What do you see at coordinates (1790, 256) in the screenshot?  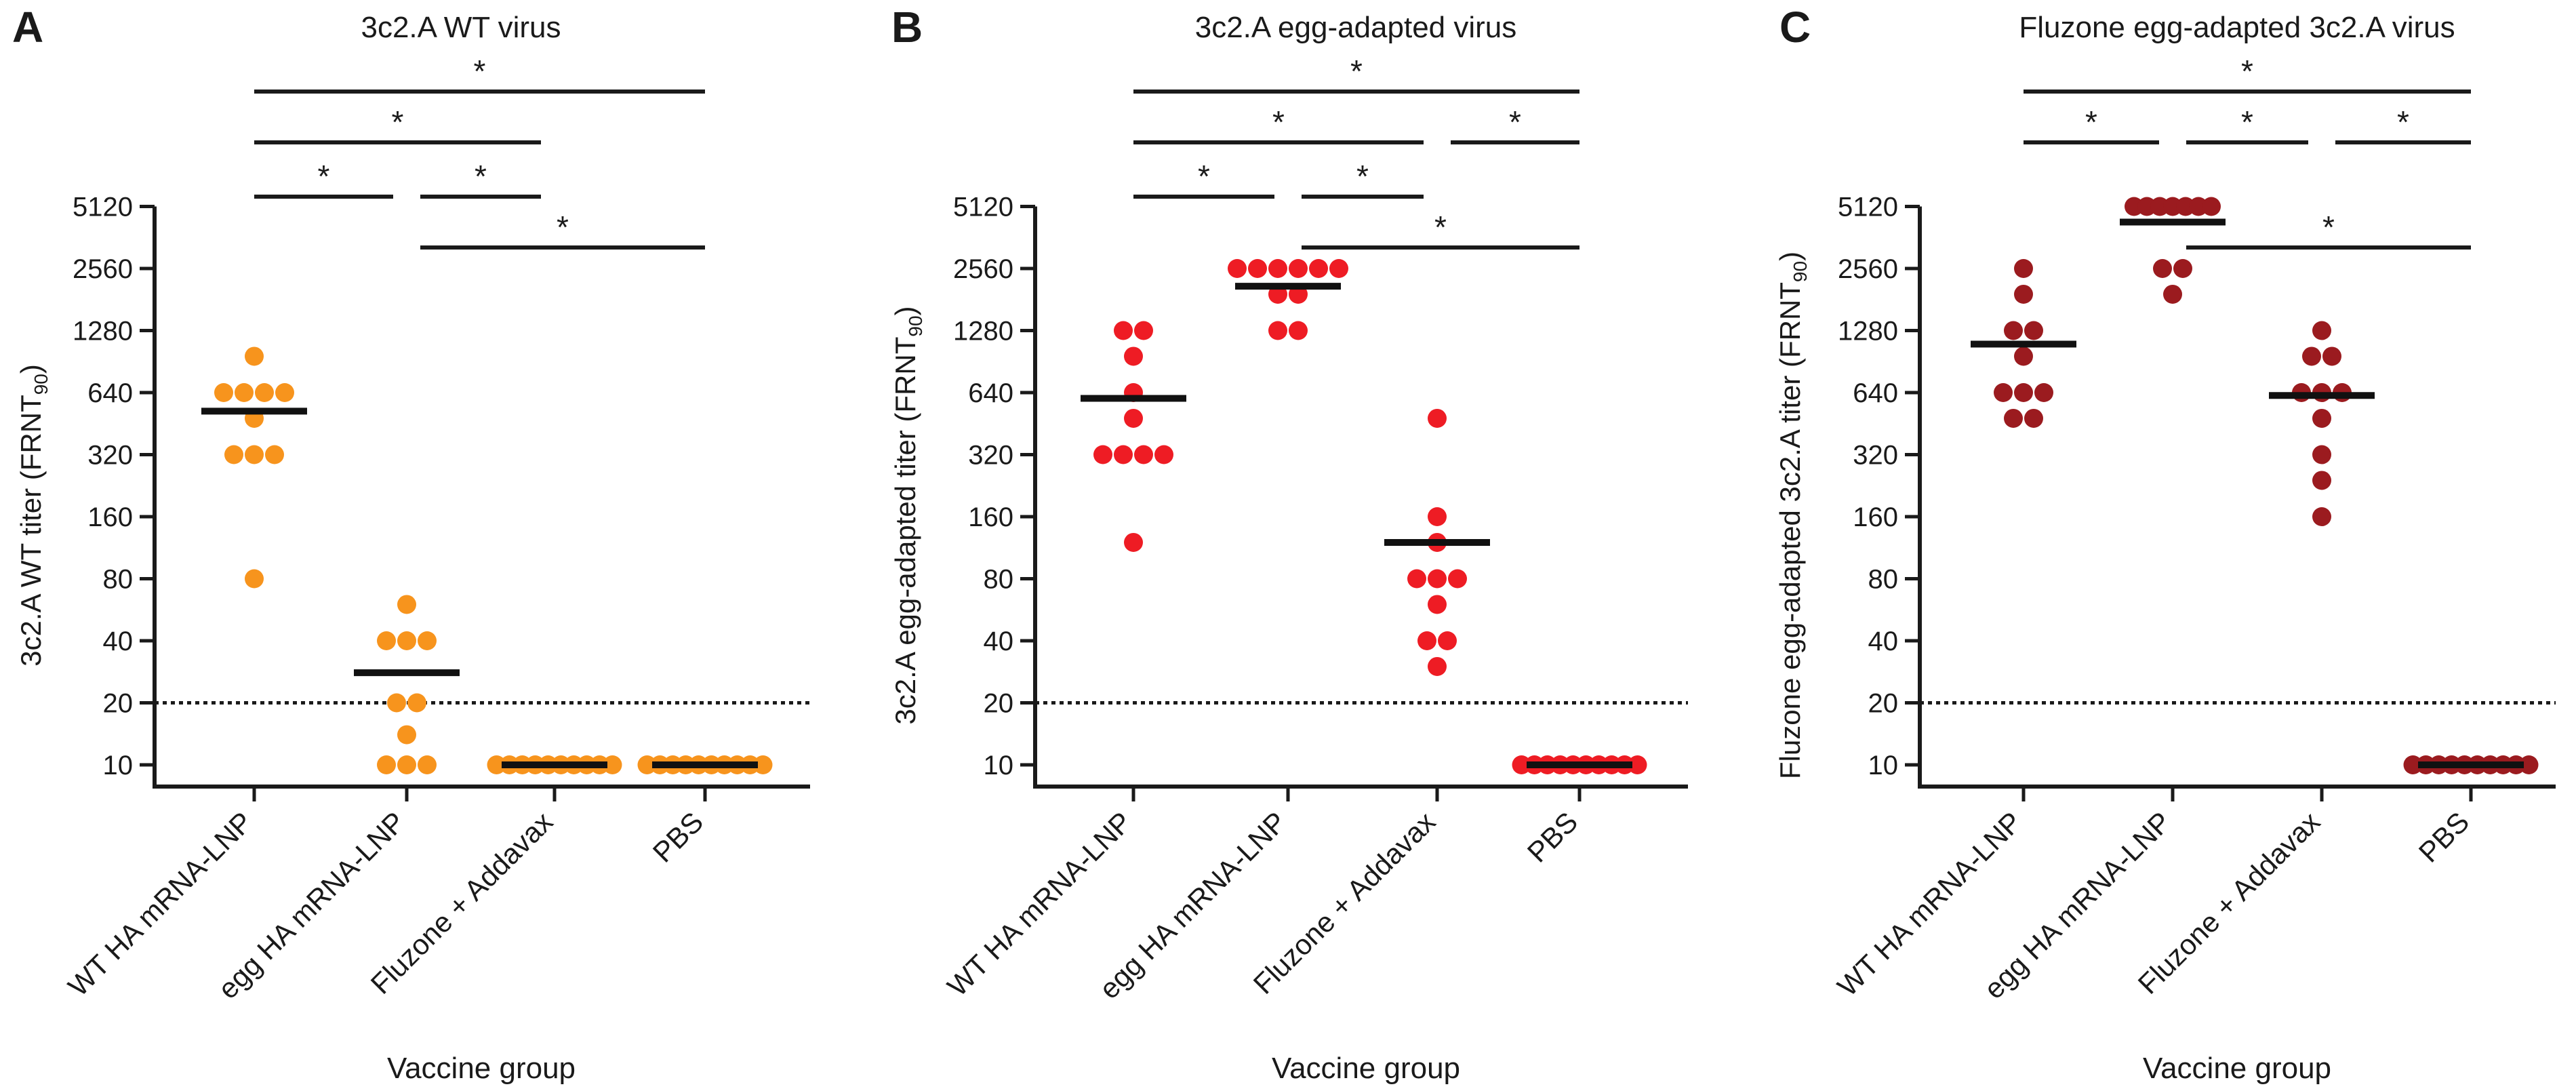 I see `y-axis-label-close: )` at bounding box center [1790, 256].